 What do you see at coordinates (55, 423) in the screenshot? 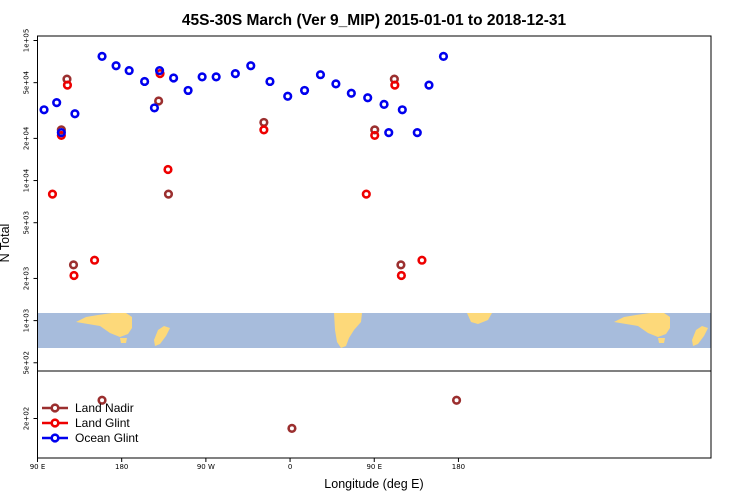
I see `land-glint-legend-marker` at bounding box center [55, 423].